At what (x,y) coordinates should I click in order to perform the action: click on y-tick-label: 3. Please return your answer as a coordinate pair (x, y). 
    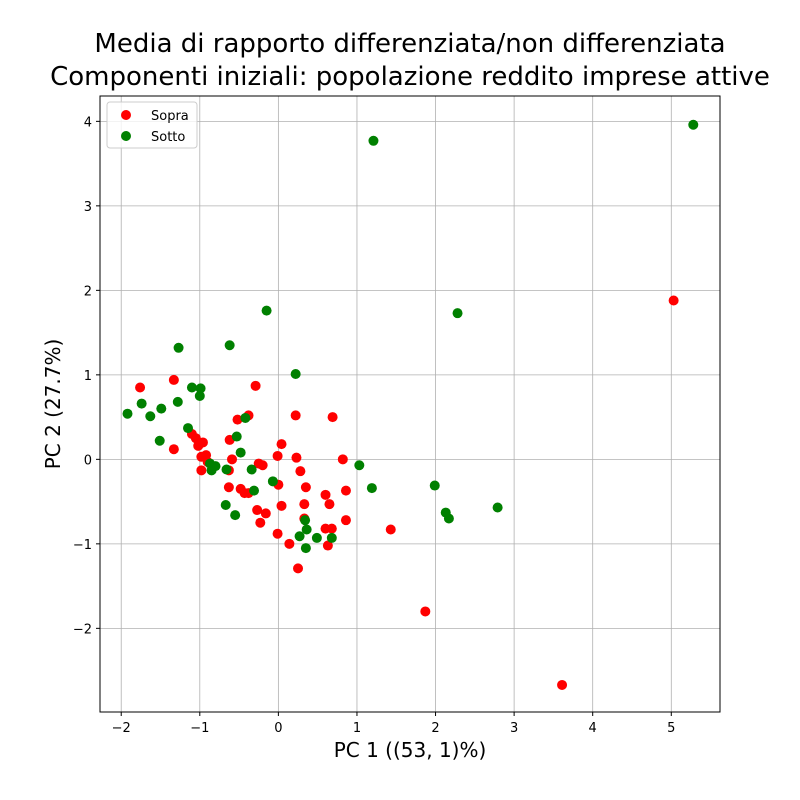
    Looking at the image, I should click on (88, 207).